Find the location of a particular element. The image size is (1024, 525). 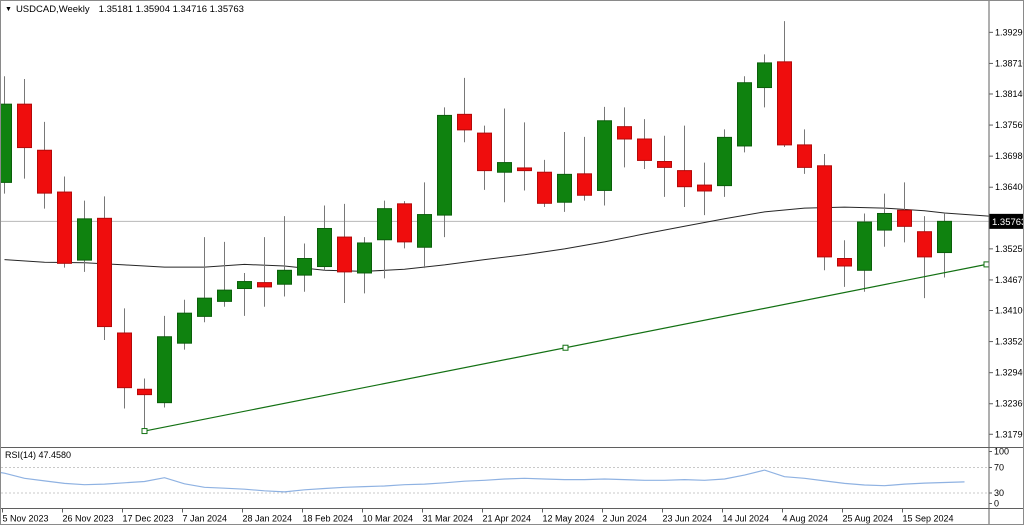

rsi-scale-label: 100 is located at coordinates (1001, 452).